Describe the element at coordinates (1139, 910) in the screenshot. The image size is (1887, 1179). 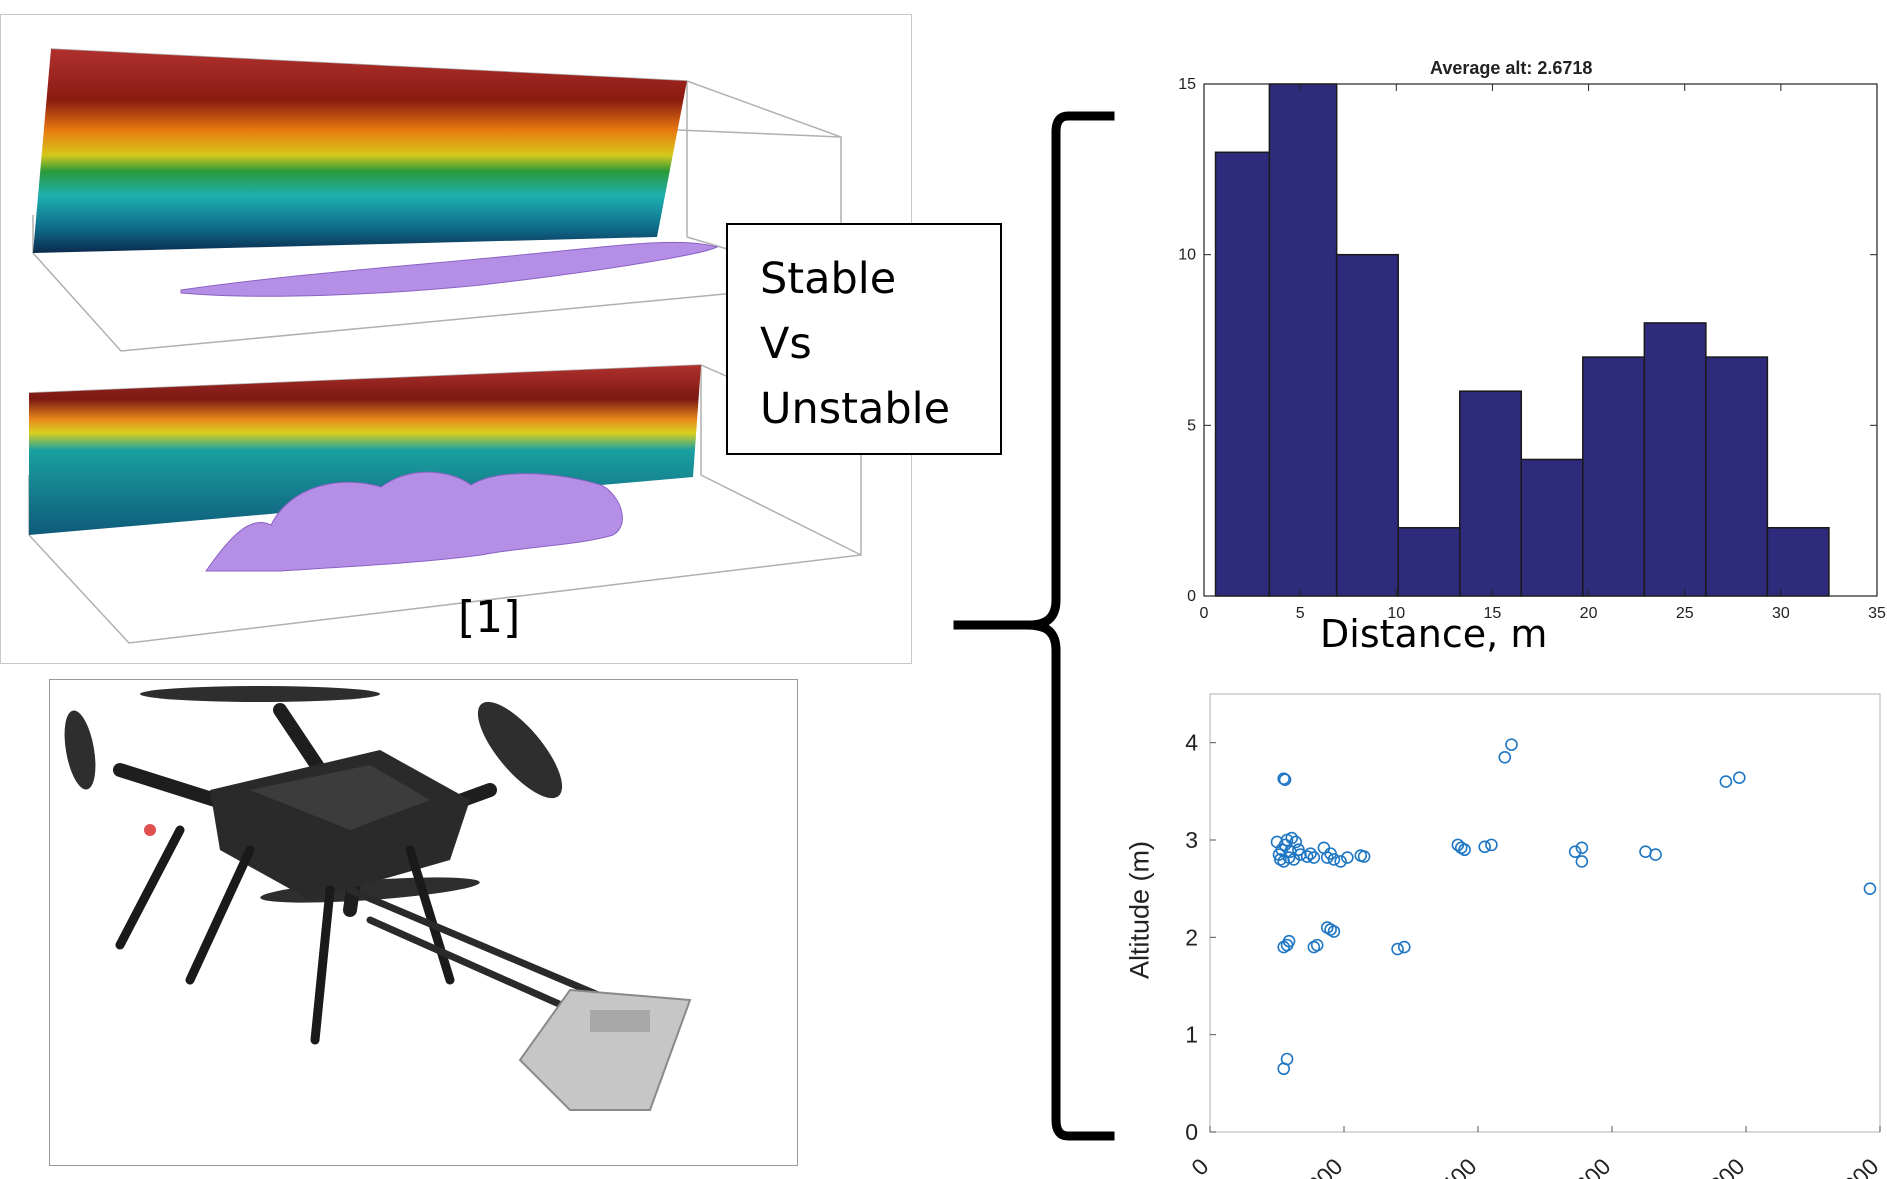
I see `scatter-y-axis-label: Altitude (m)` at that location.